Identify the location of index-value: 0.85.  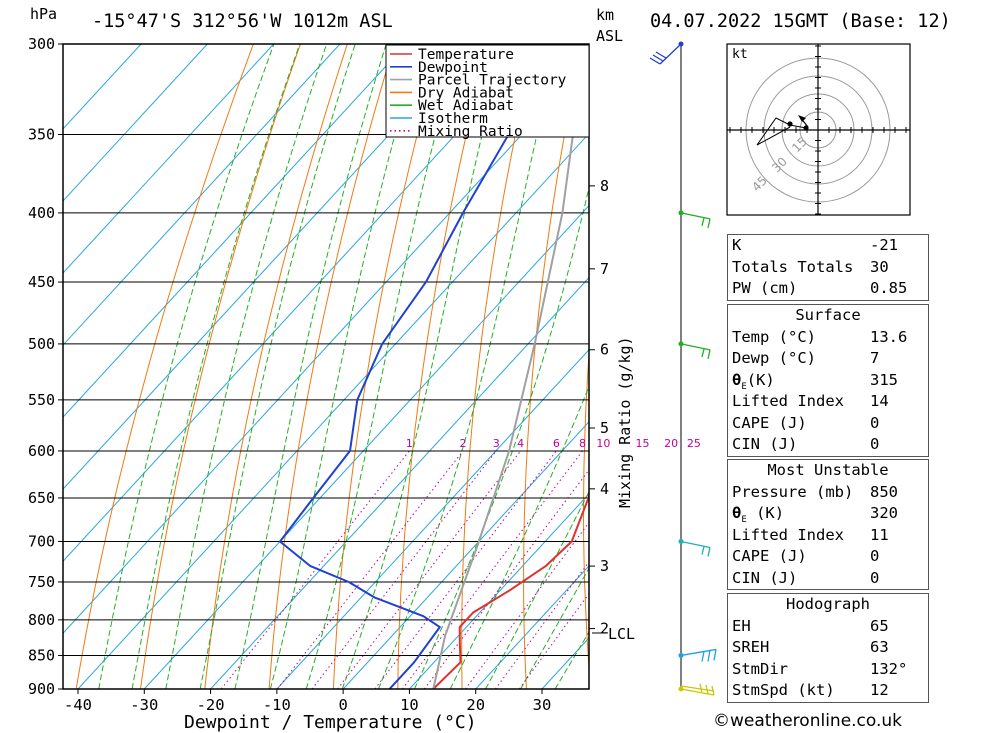
(889, 288).